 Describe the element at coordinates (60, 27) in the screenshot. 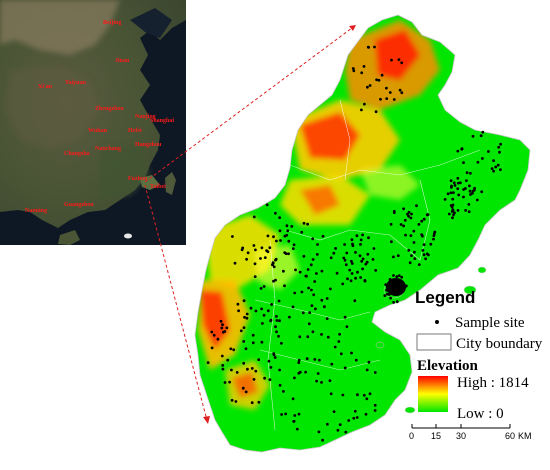

I see `overview-plateau` at that location.